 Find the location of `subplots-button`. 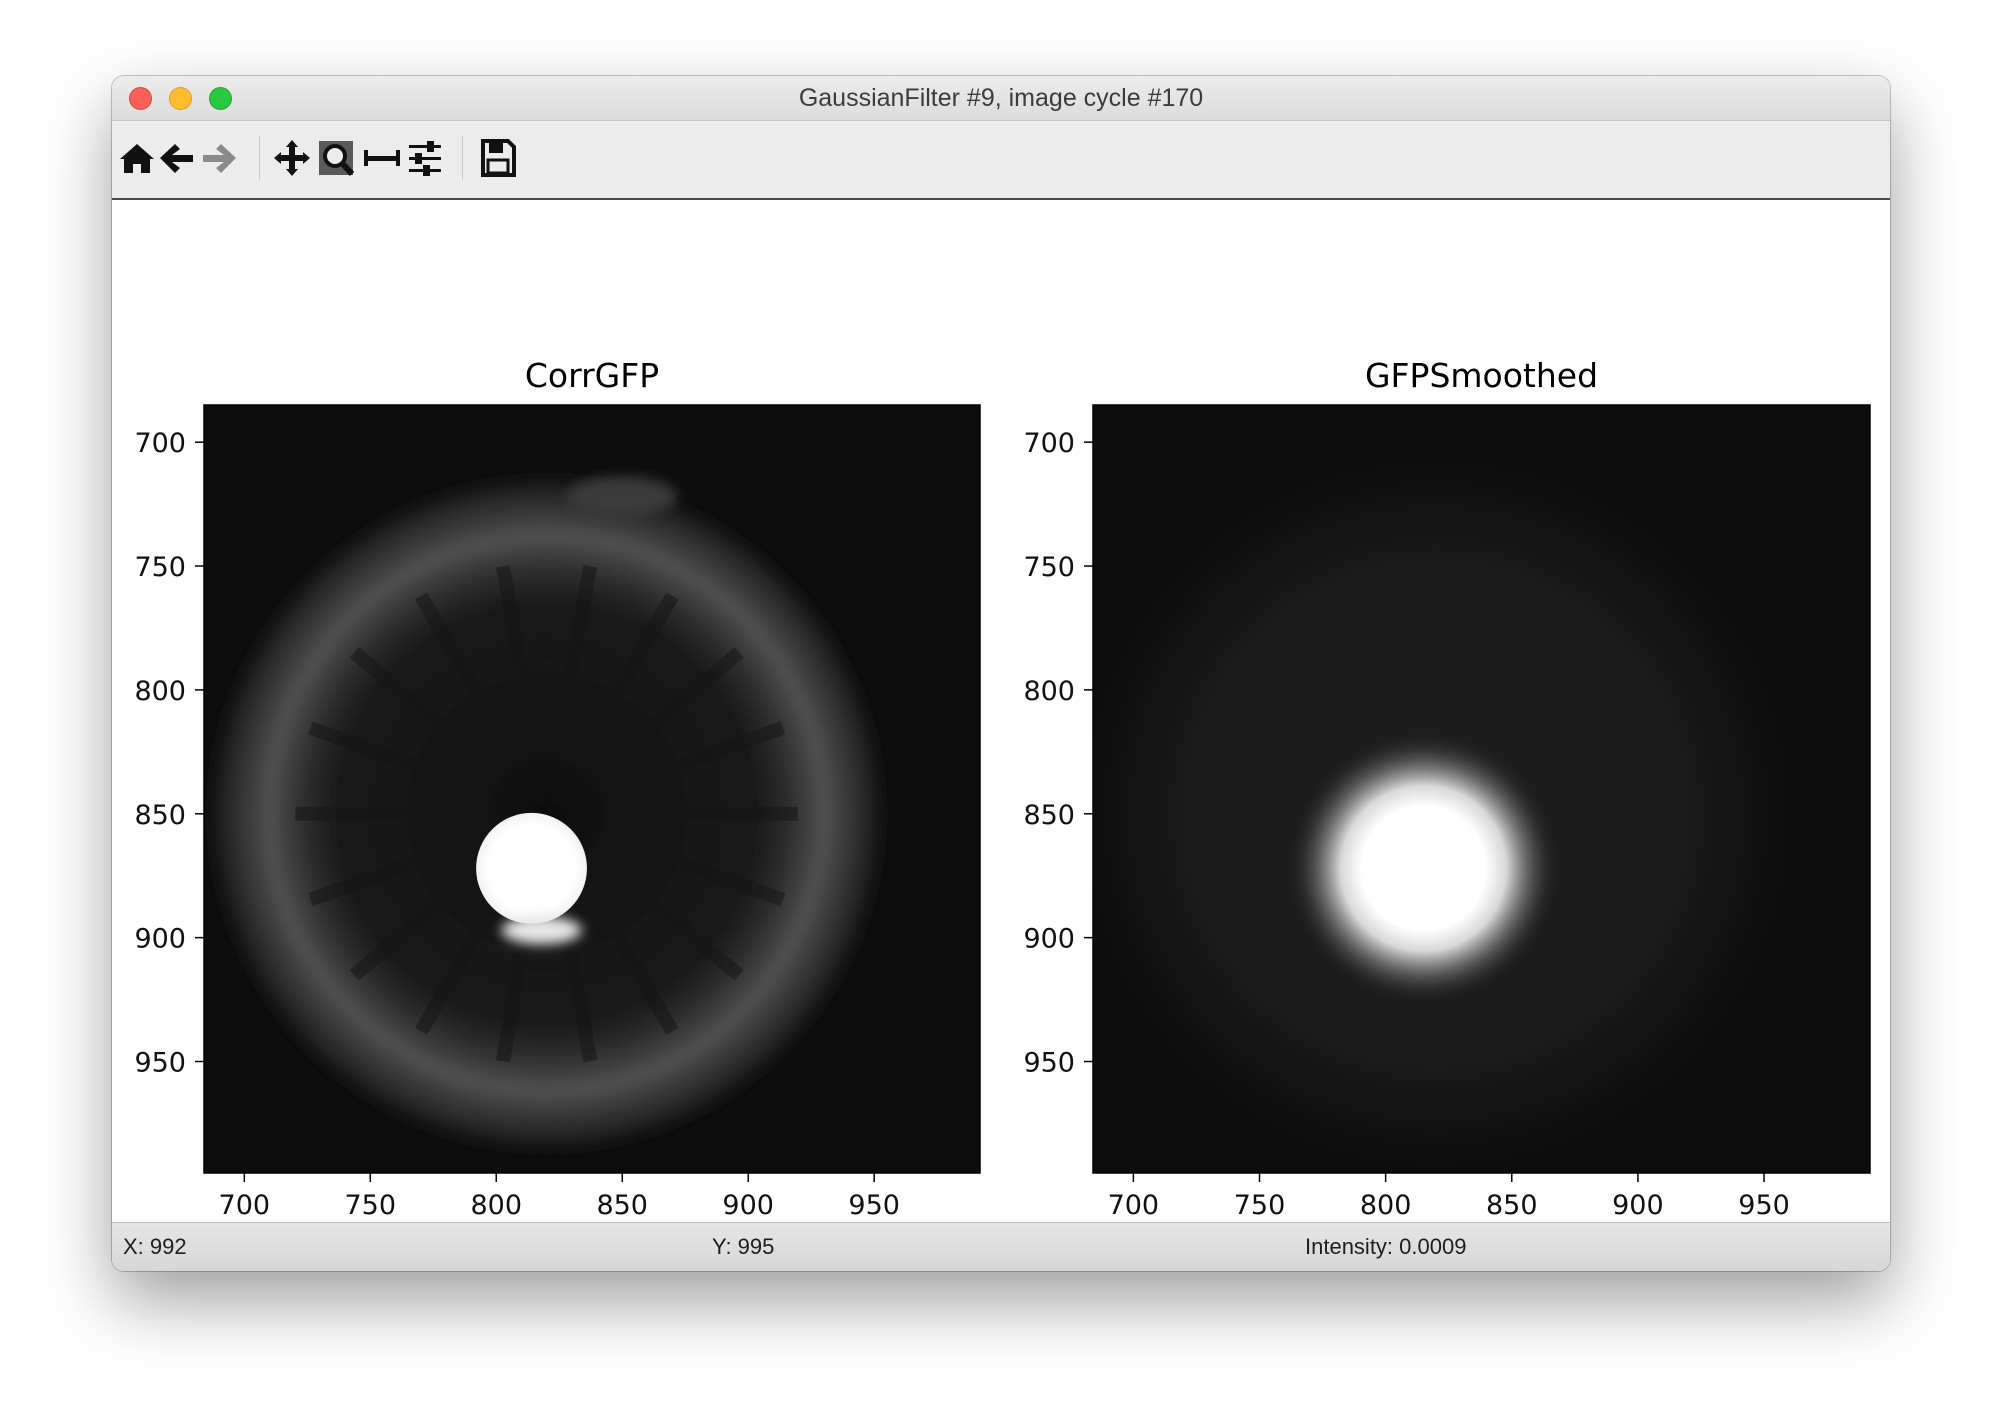

subplots-button is located at coordinates (382, 158).